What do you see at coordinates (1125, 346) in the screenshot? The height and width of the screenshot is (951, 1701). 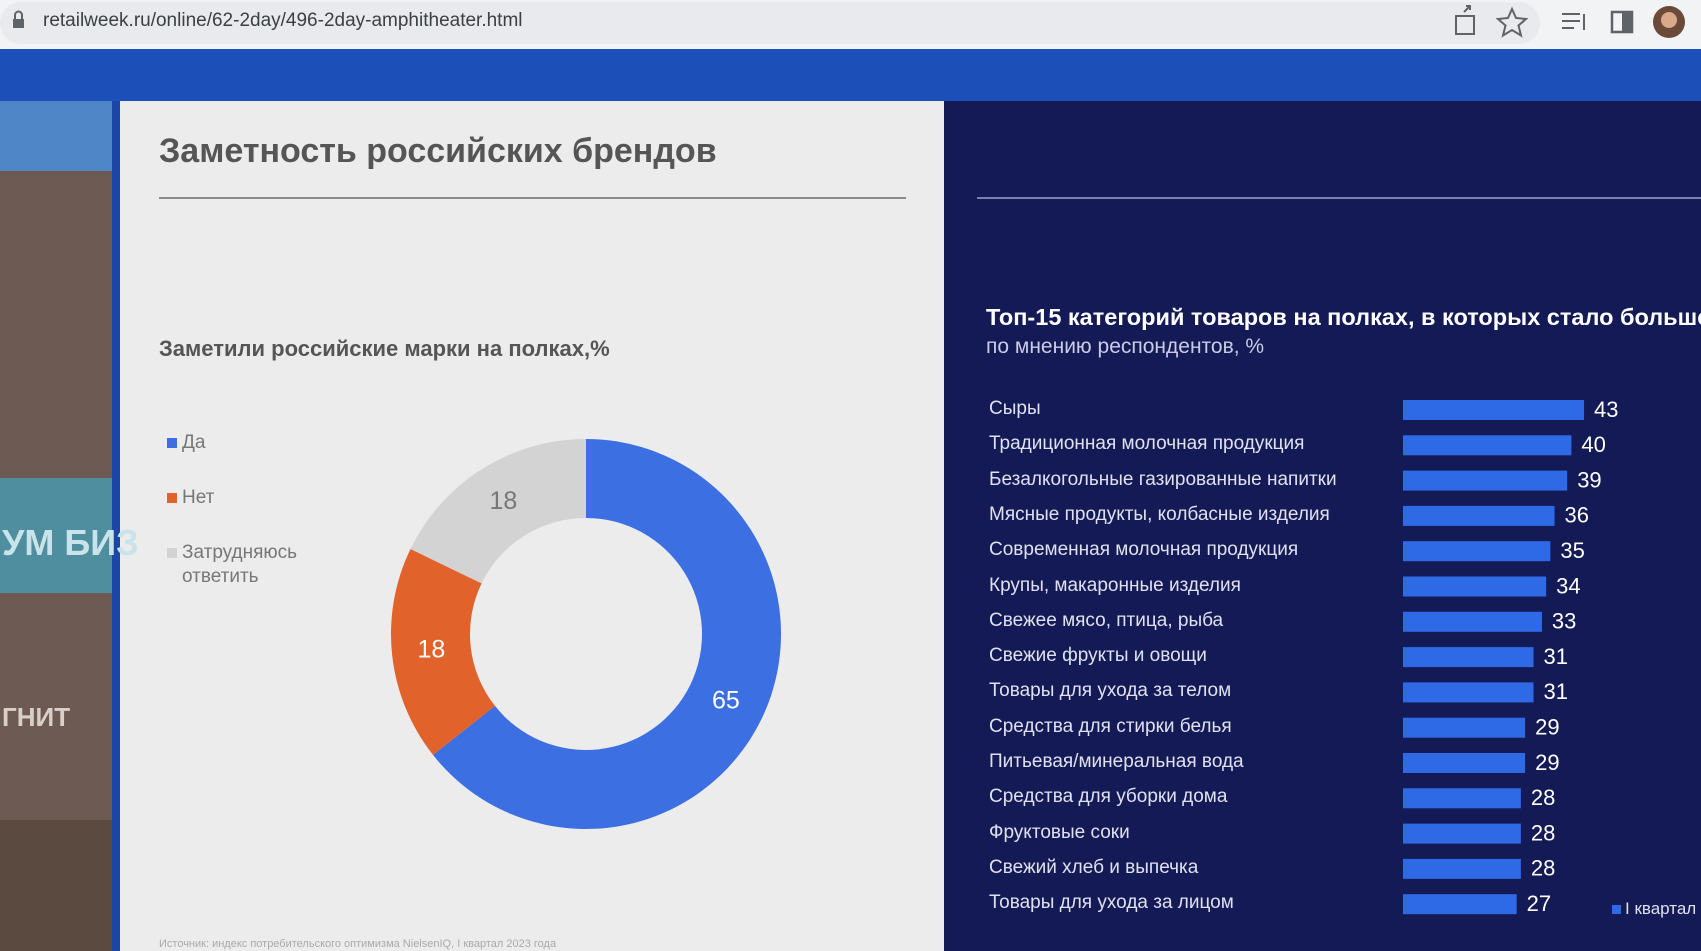 I see `chart-subtitle: по мнению респондентов, %` at bounding box center [1125, 346].